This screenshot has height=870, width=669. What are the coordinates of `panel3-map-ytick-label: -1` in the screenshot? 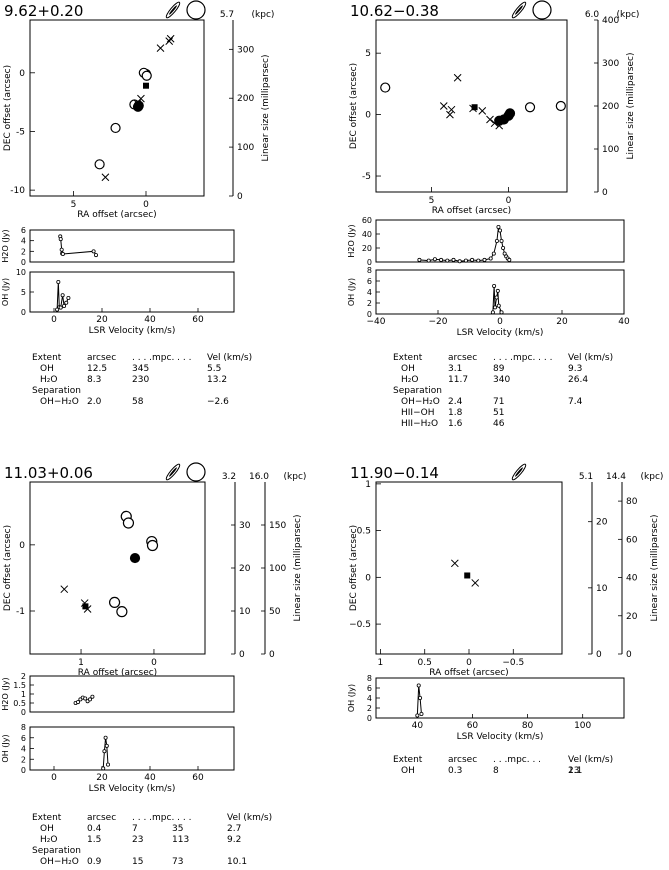 It's located at (20, 612).